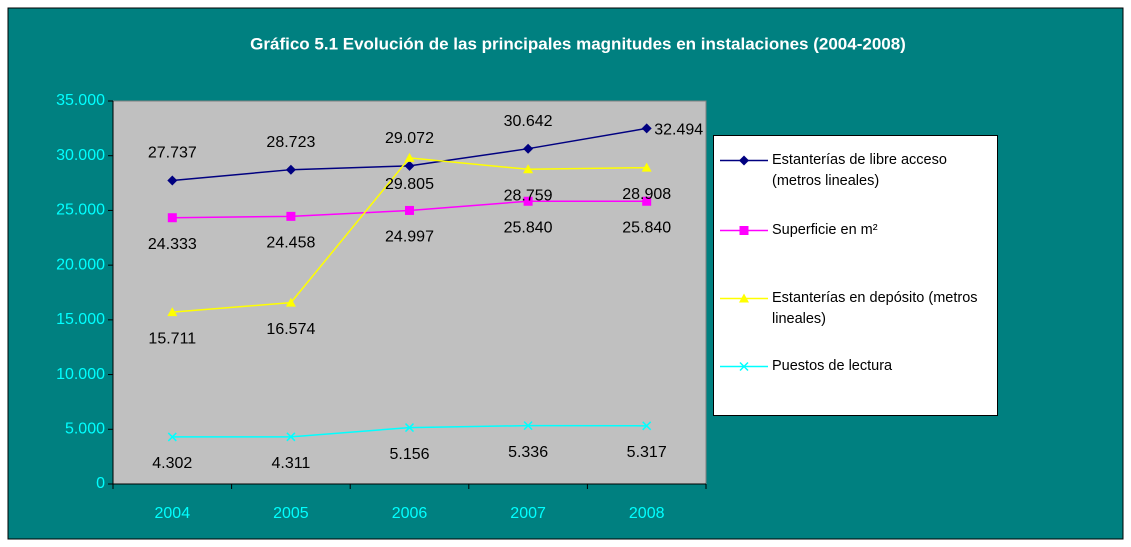  What do you see at coordinates (172, 338) in the screenshot?
I see `data-label: 15.711` at bounding box center [172, 338].